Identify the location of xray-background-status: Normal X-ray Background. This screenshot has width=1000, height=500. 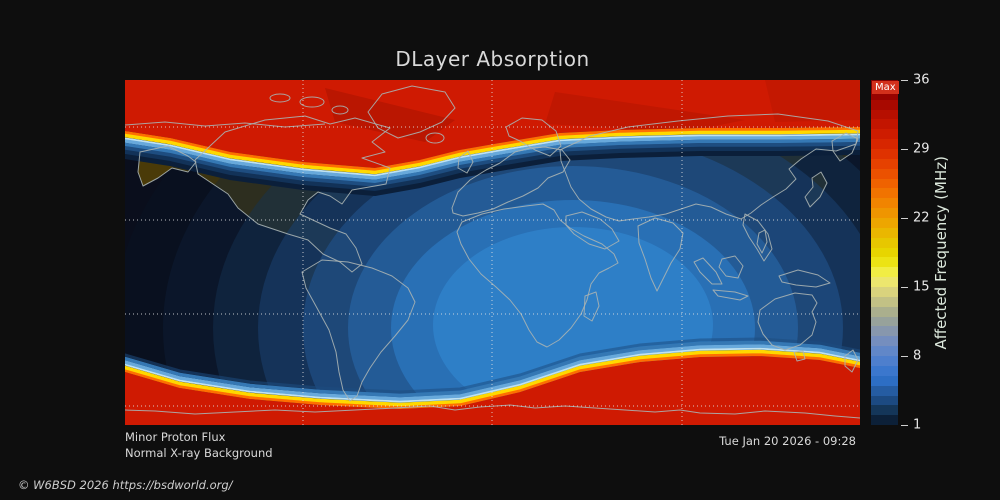
(199, 453).